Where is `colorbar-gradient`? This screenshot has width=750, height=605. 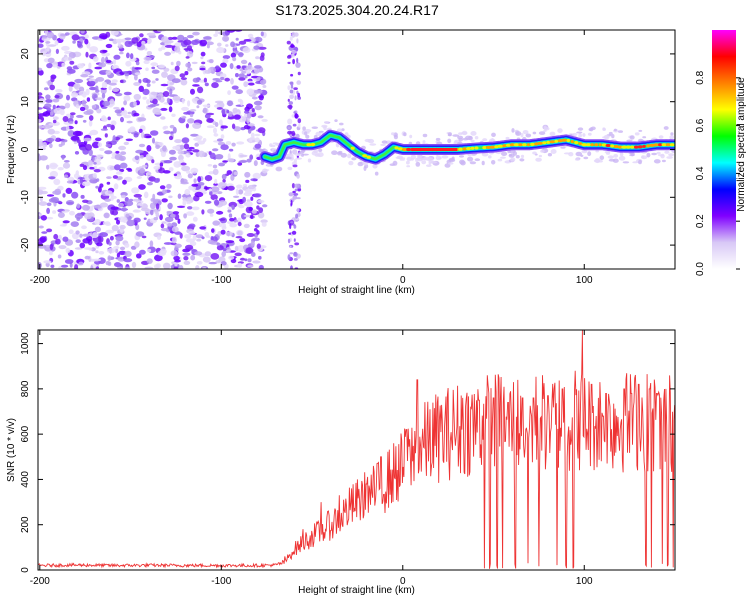 colorbar-gradient is located at coordinates (724, 149).